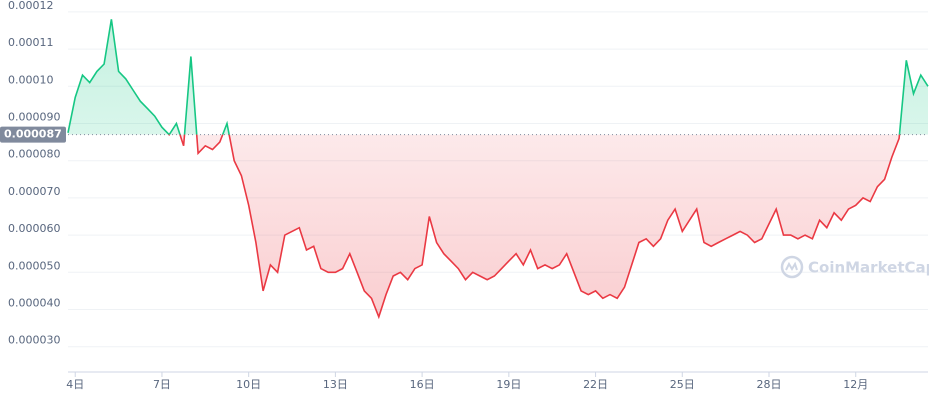 The width and height of the screenshot is (929, 400). I want to click on watermark: CoinMarketCap, so click(854, 267).